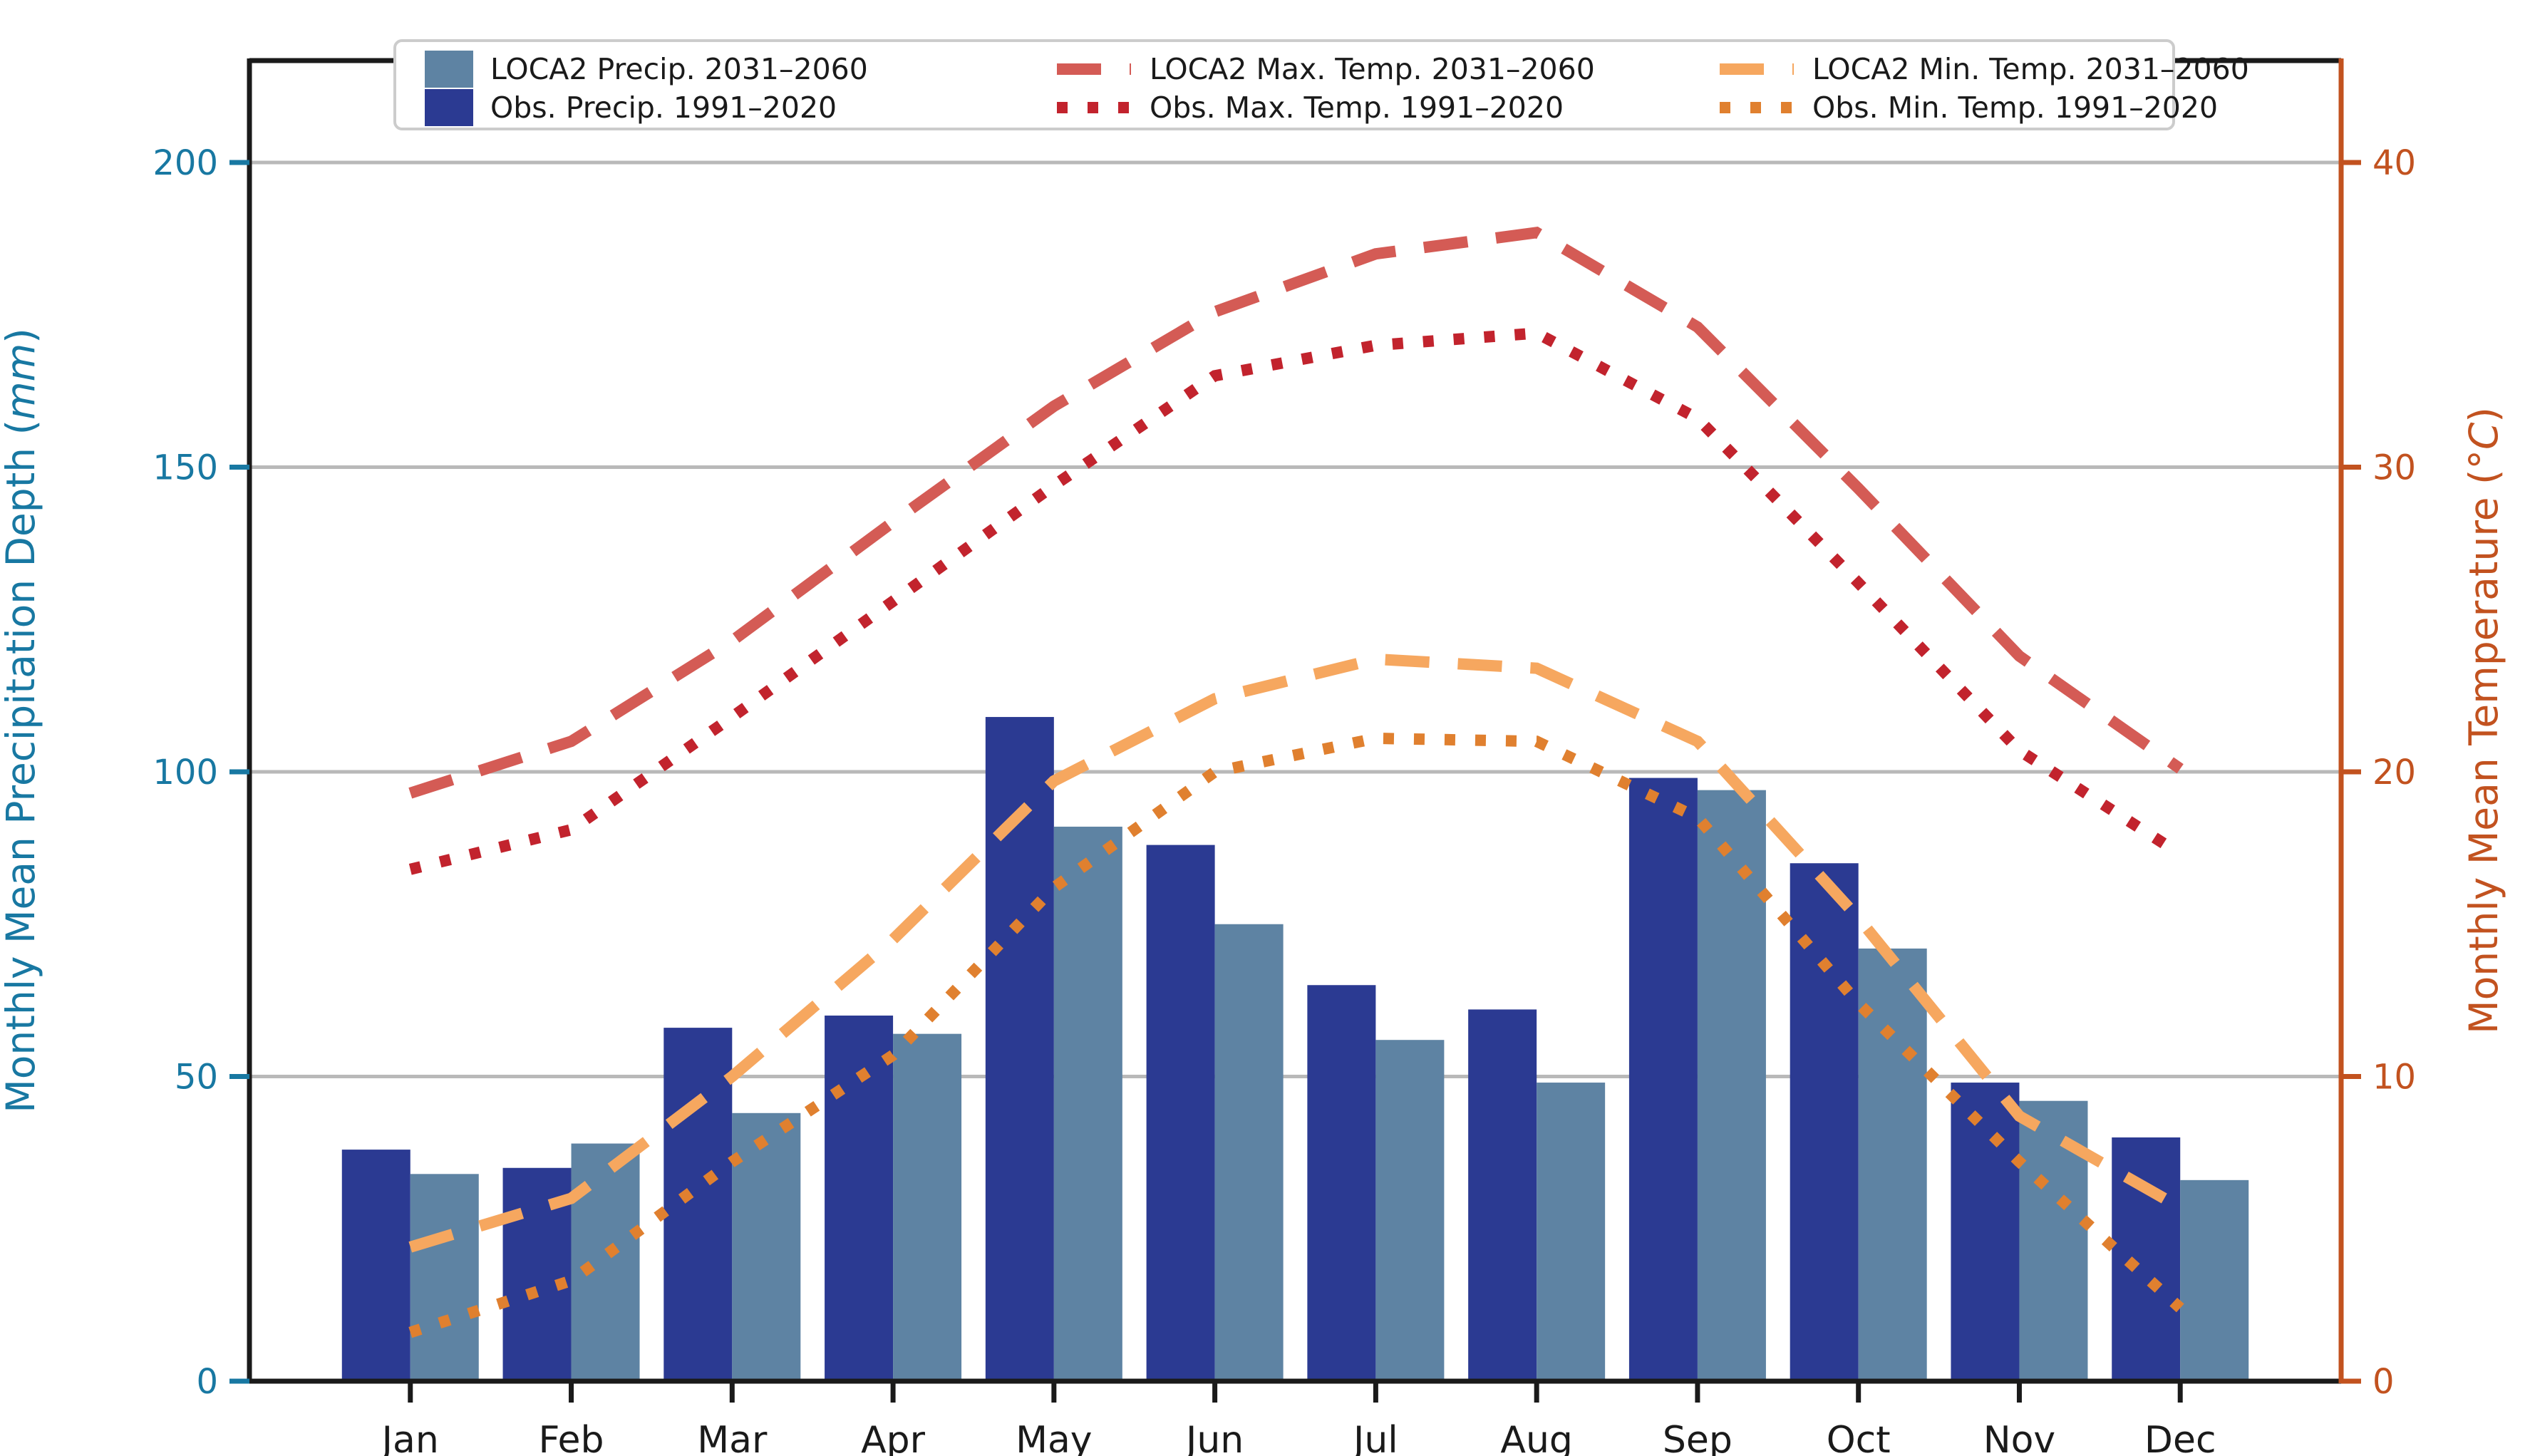  Describe the element at coordinates (1731, 1085) in the screenshot. I see `bar-loca2-precip-sep` at that location.